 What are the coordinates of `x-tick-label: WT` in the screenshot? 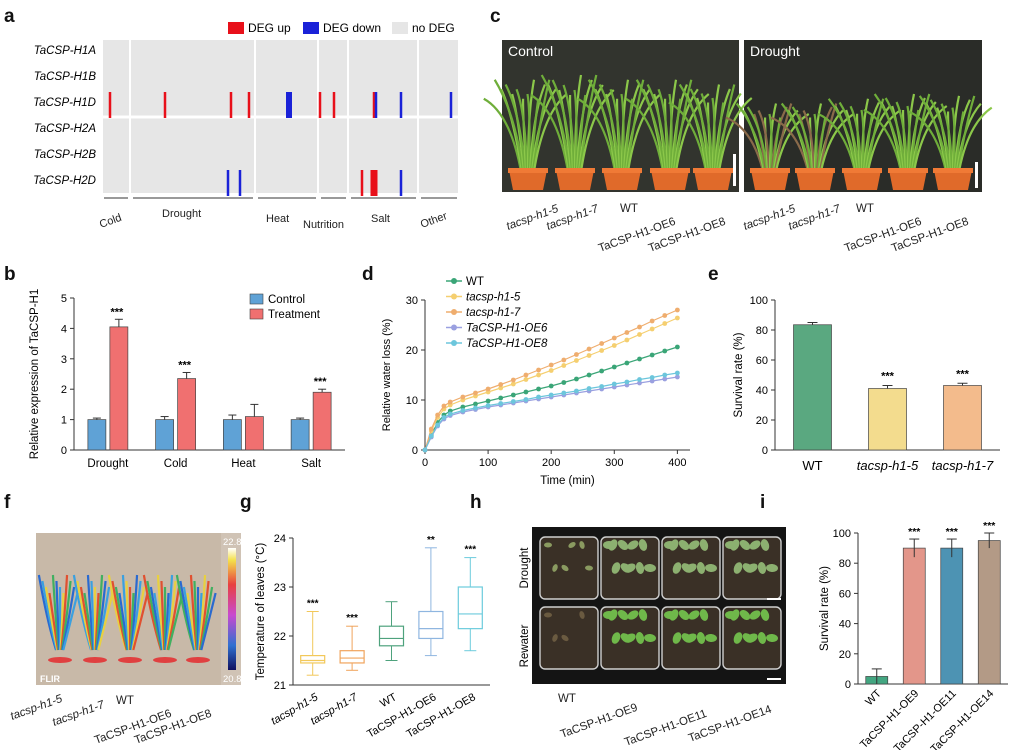 It's located at (812, 465).